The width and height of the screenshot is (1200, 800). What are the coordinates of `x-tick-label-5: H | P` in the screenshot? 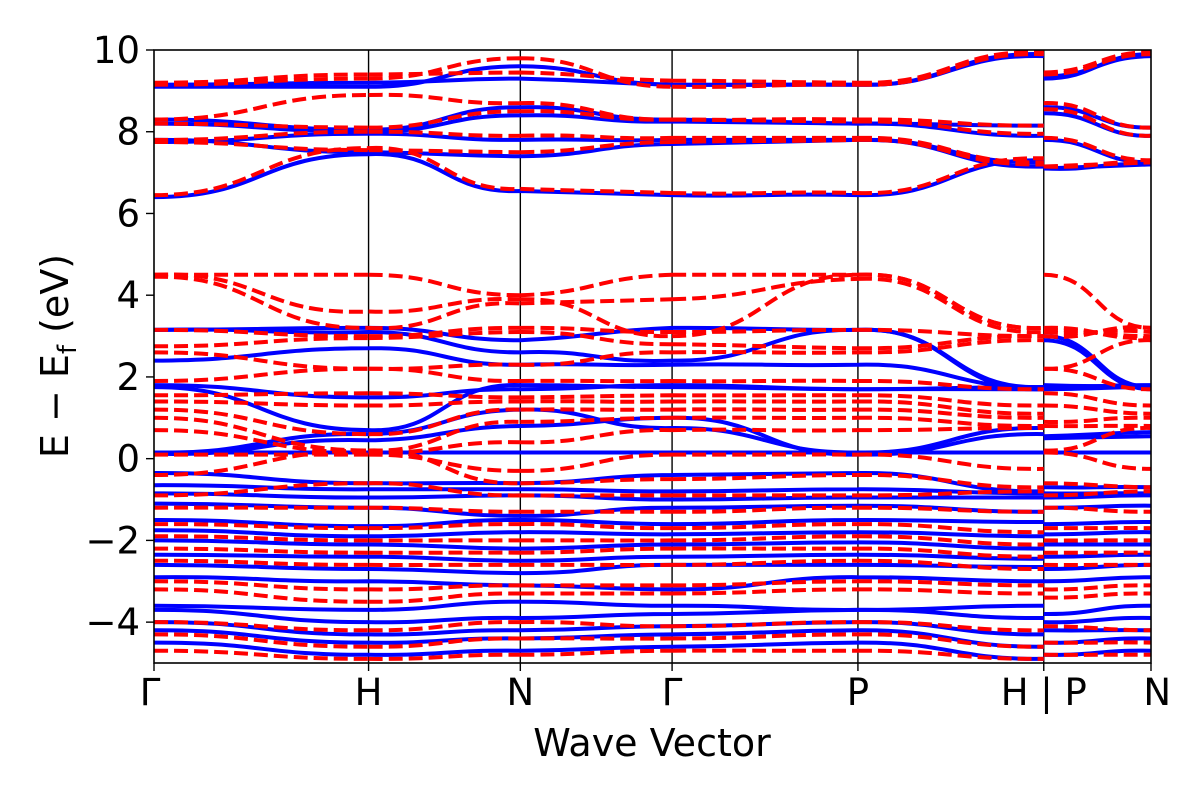 It's located at (1044, 692).